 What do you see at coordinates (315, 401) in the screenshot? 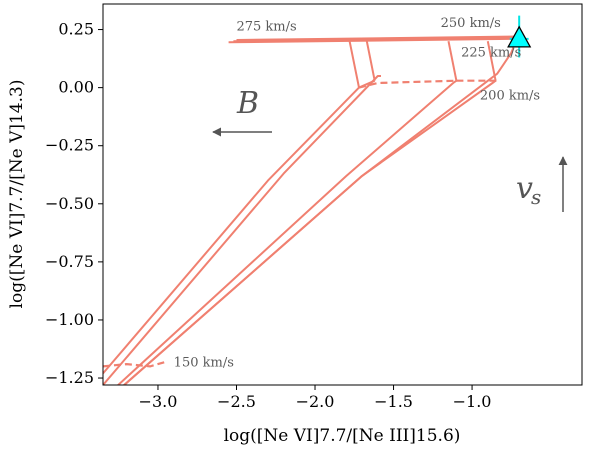
I see `x-tick-label: −2.0` at bounding box center [315, 401].